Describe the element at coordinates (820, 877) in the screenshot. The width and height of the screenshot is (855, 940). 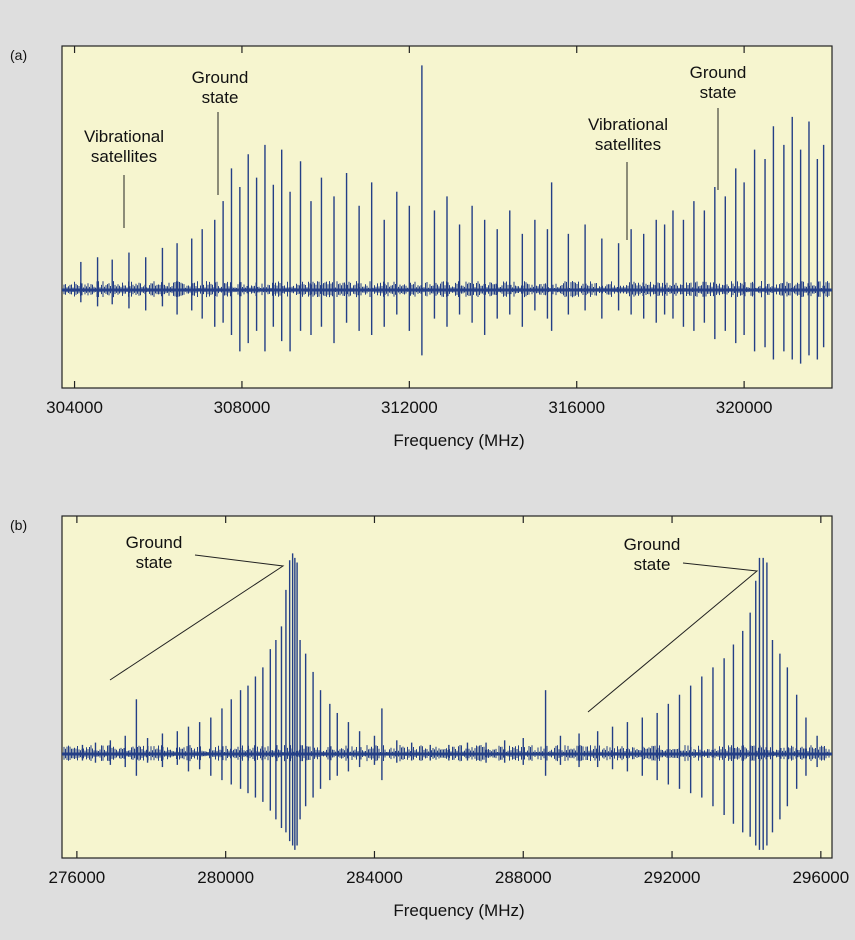
I see `x-tick-label: 296000` at that location.